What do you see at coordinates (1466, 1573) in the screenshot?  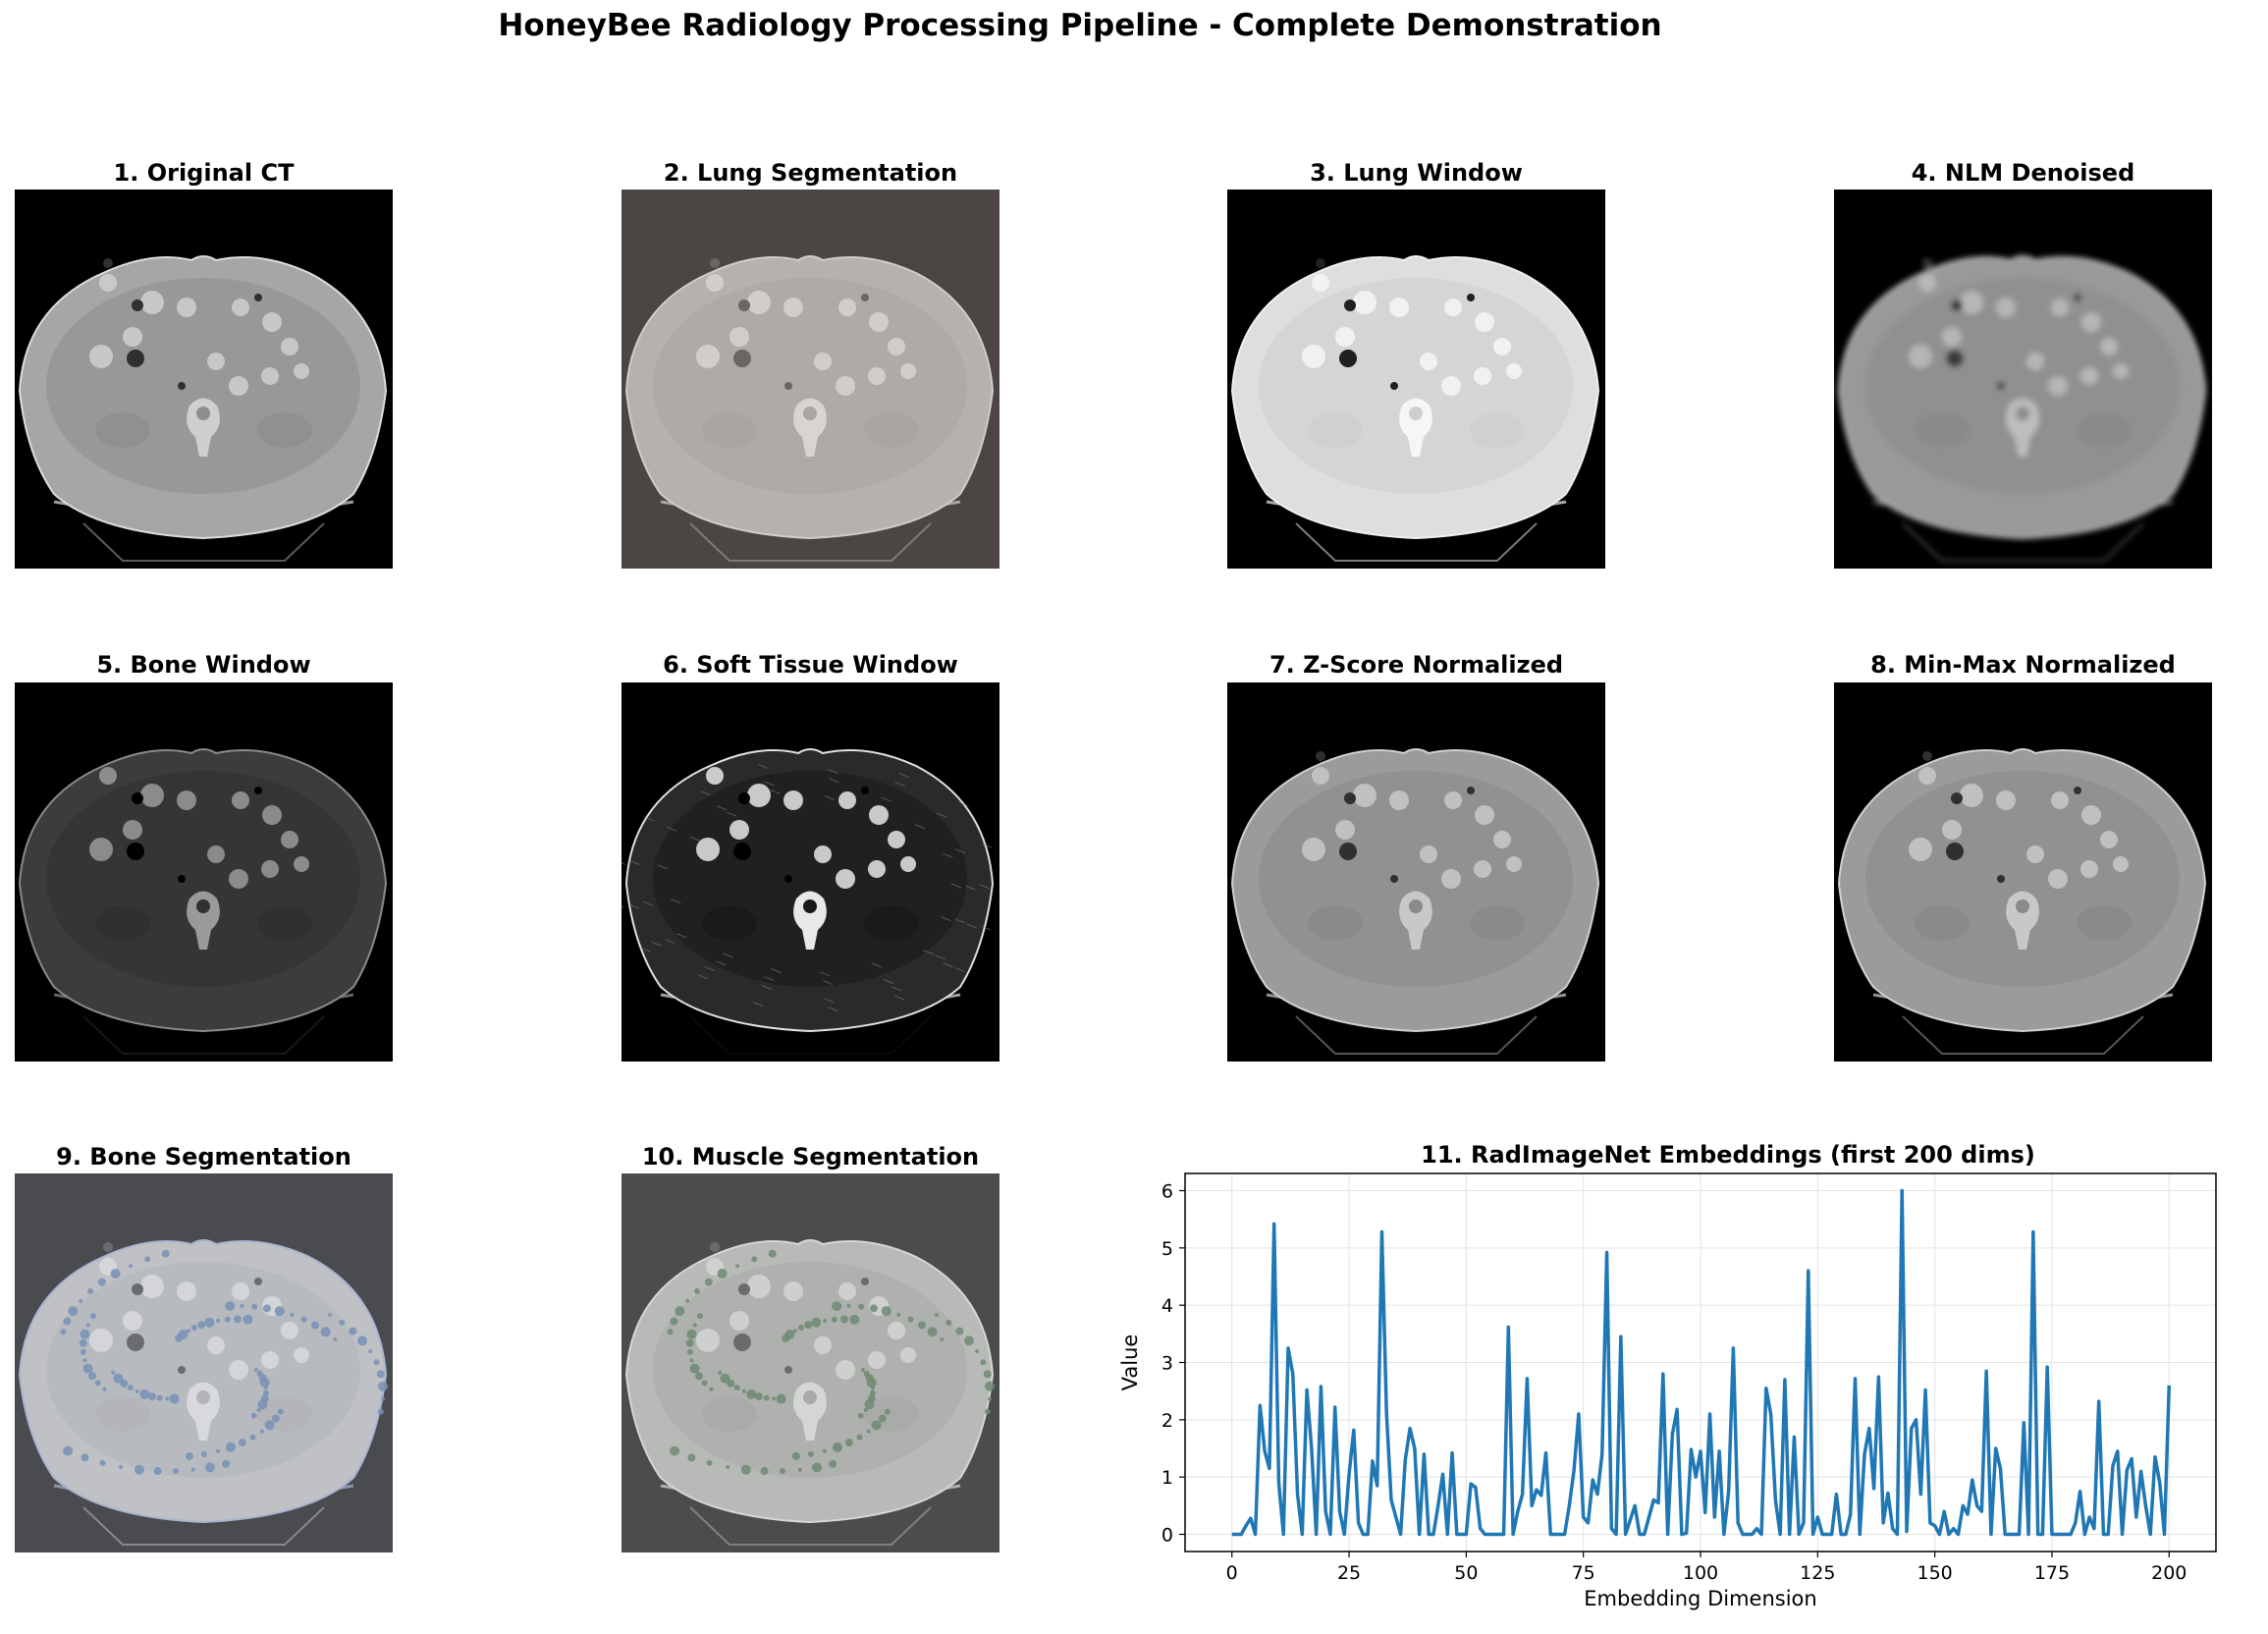 I see `x-tick-label: 50` at bounding box center [1466, 1573].